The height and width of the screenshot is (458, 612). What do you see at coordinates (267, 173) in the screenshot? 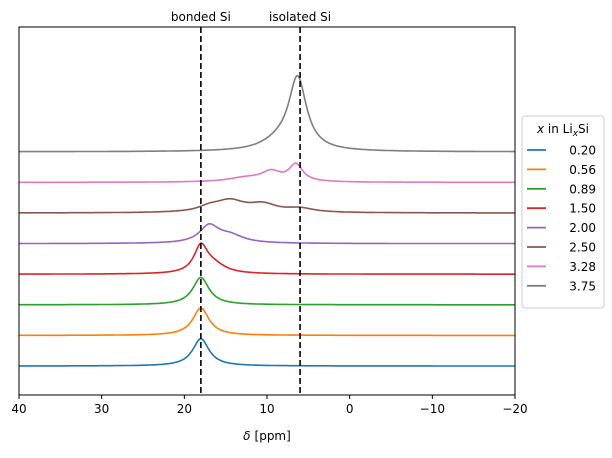
I see `series-line-3.28` at bounding box center [267, 173].